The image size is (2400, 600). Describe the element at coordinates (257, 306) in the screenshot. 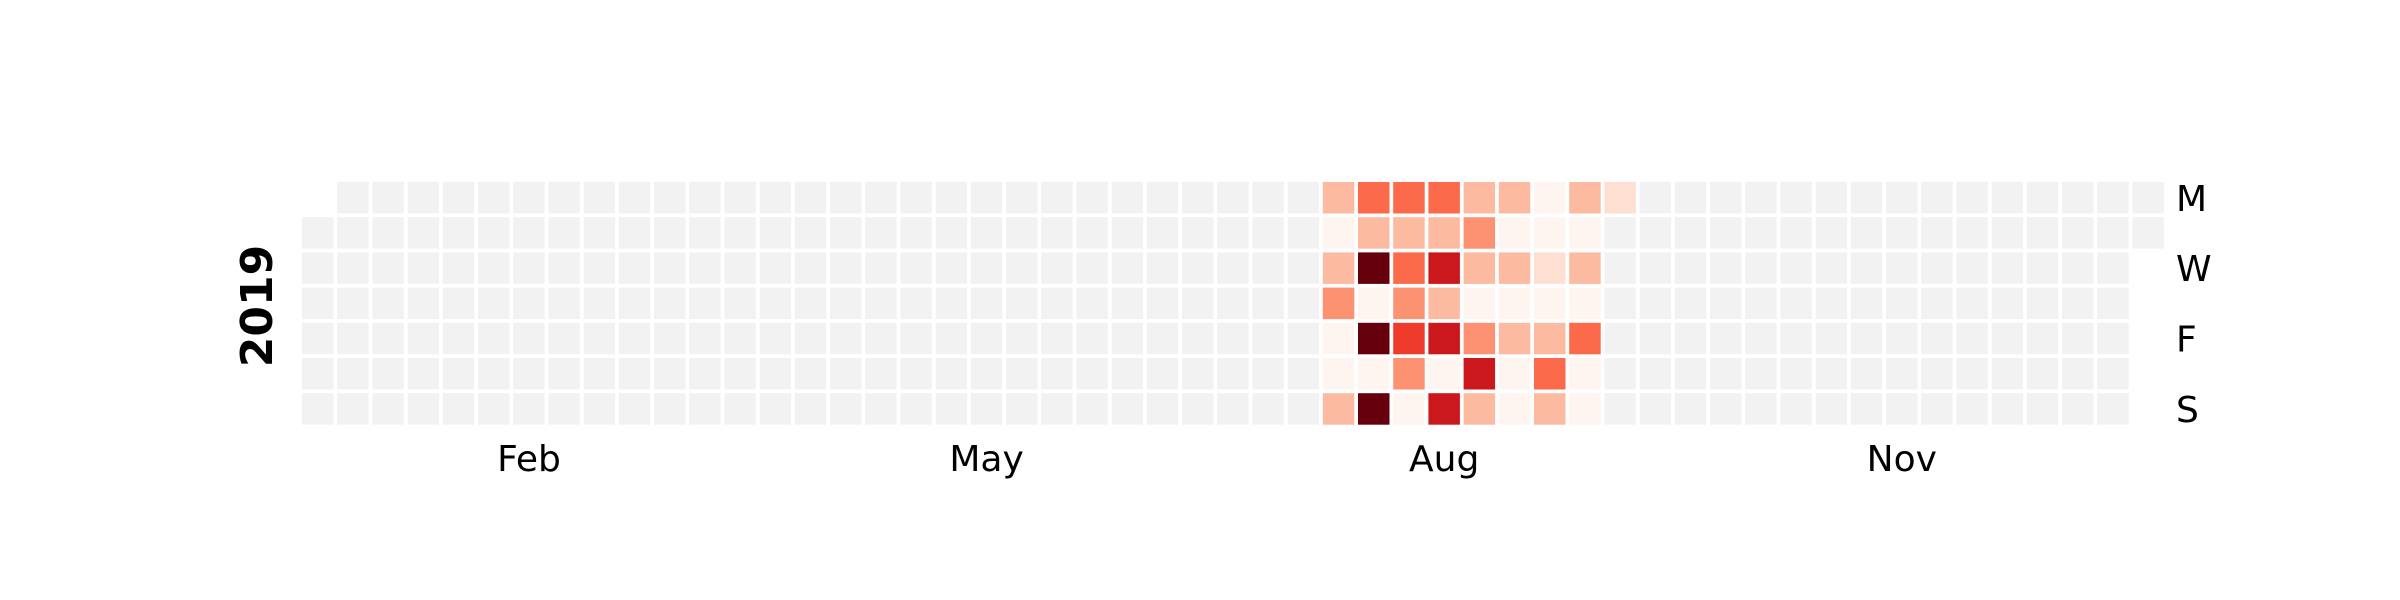

I see `year-label: 2019` at that location.